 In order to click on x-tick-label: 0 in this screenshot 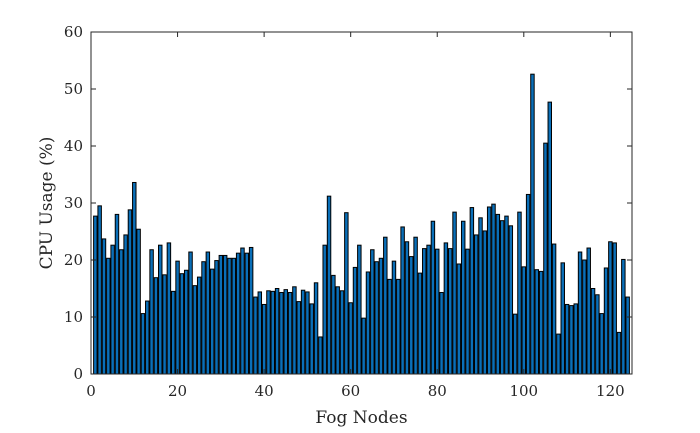, I will do `click(91, 391)`.